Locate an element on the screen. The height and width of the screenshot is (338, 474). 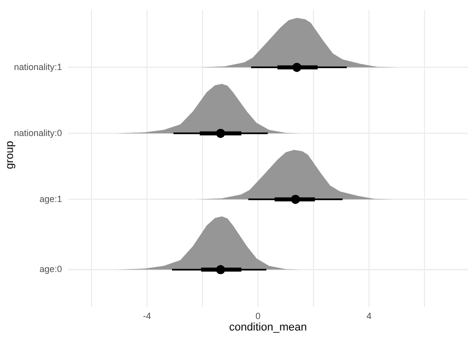
y-axis-title: nationality:0 is located at coordinates (38, 133).